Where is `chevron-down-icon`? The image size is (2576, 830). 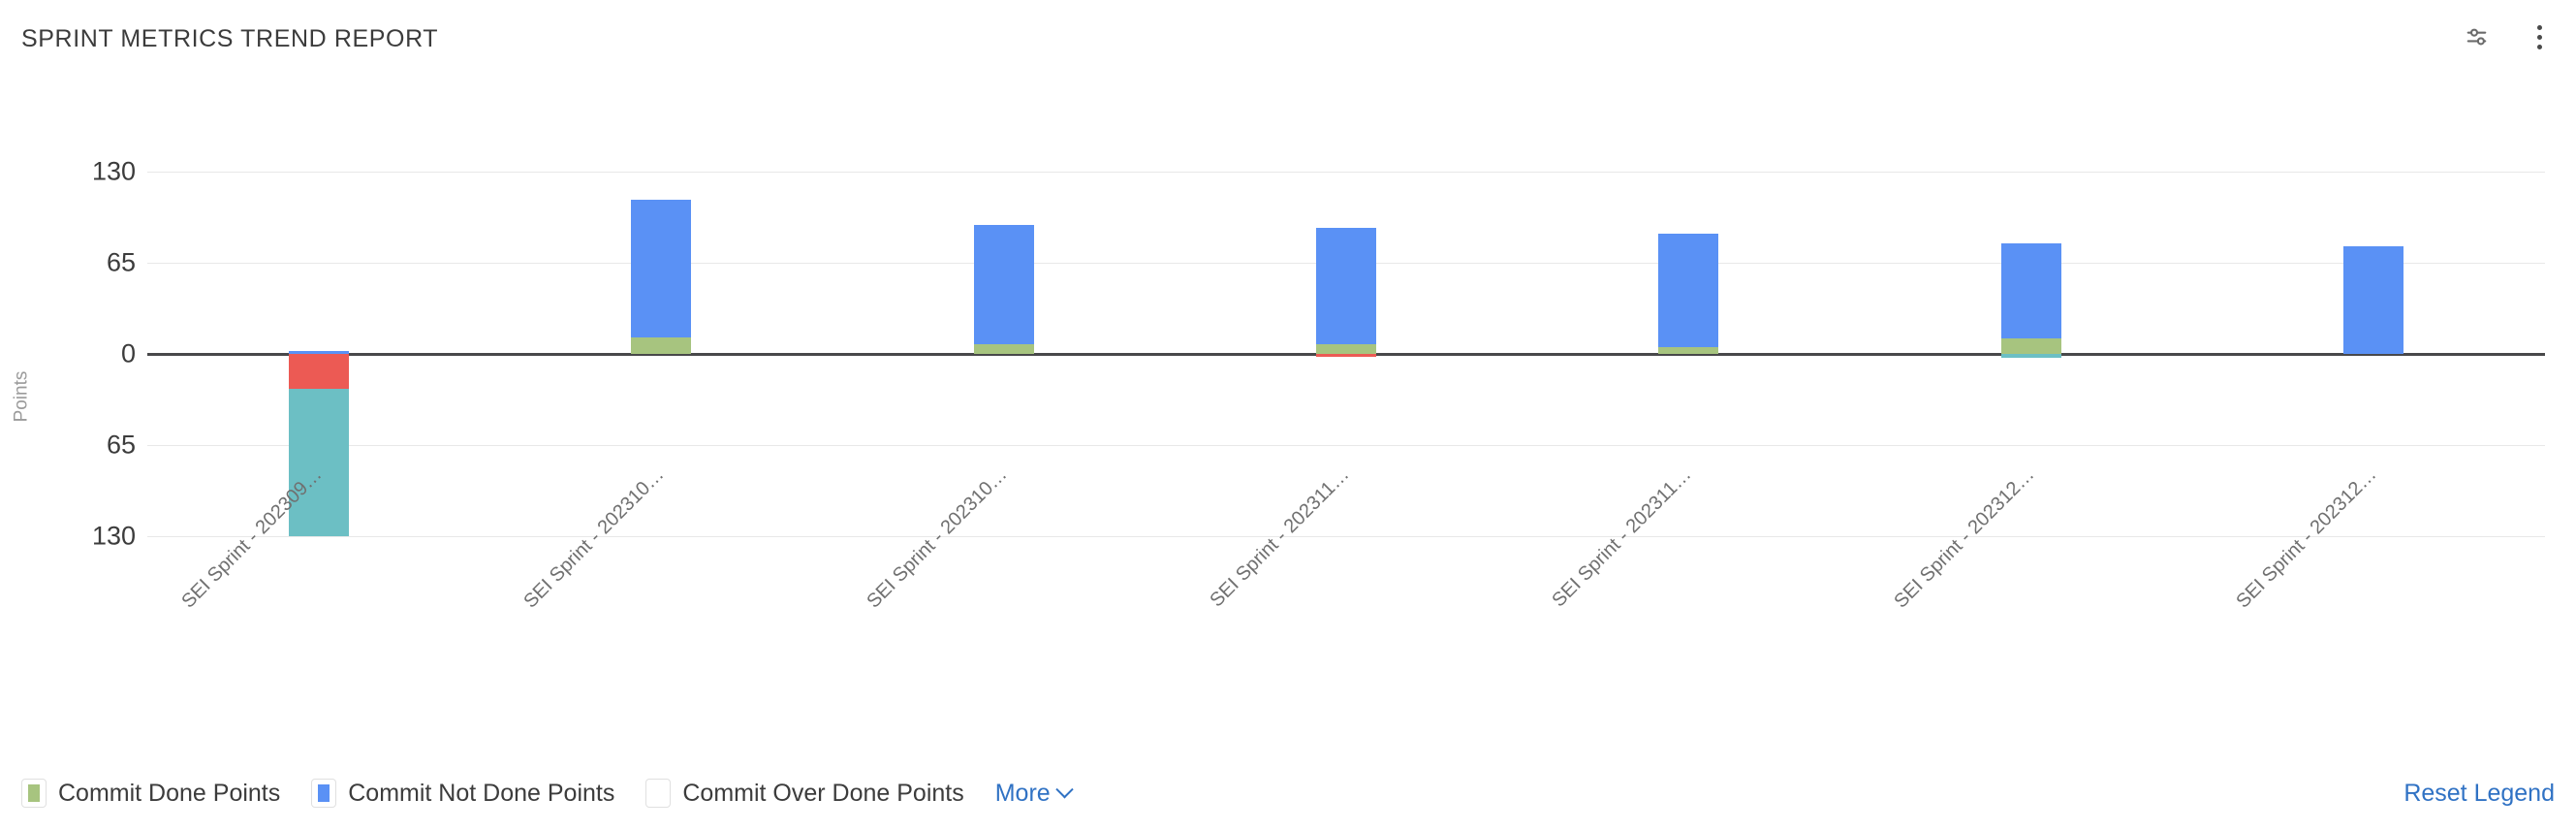
chevron-down-icon is located at coordinates (1064, 789).